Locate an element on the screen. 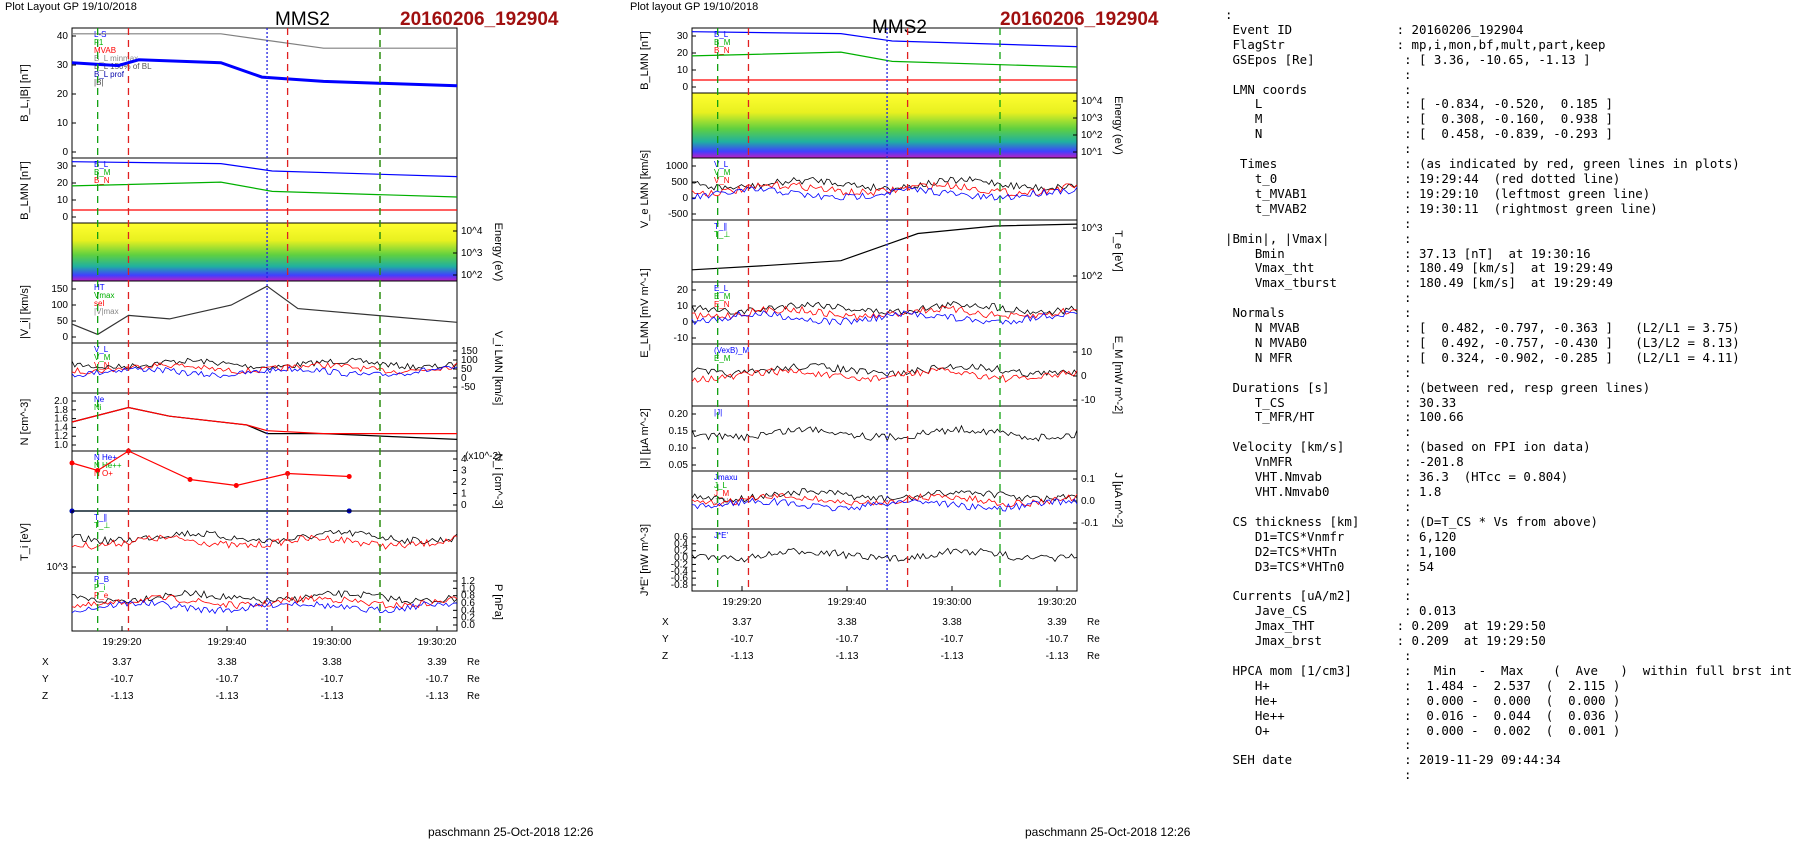 Image resolution: width=1804 pixels, height=841 pixels. legend-entry: J_L is located at coordinates (720, 485).